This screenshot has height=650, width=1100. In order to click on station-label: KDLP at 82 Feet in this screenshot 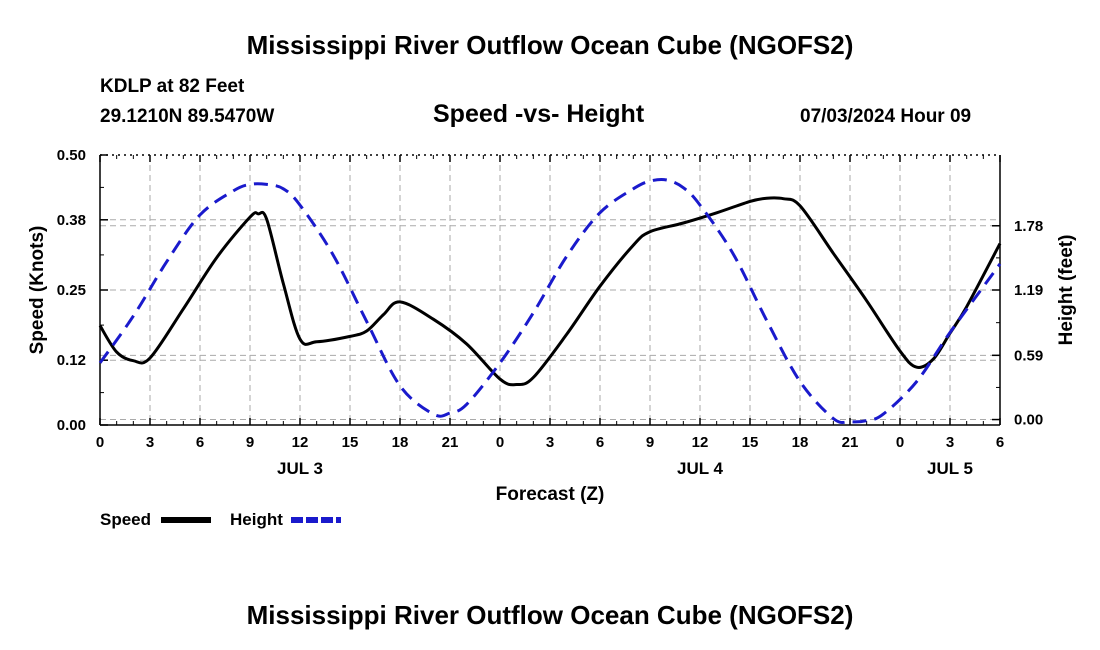, I will do `click(172, 86)`.